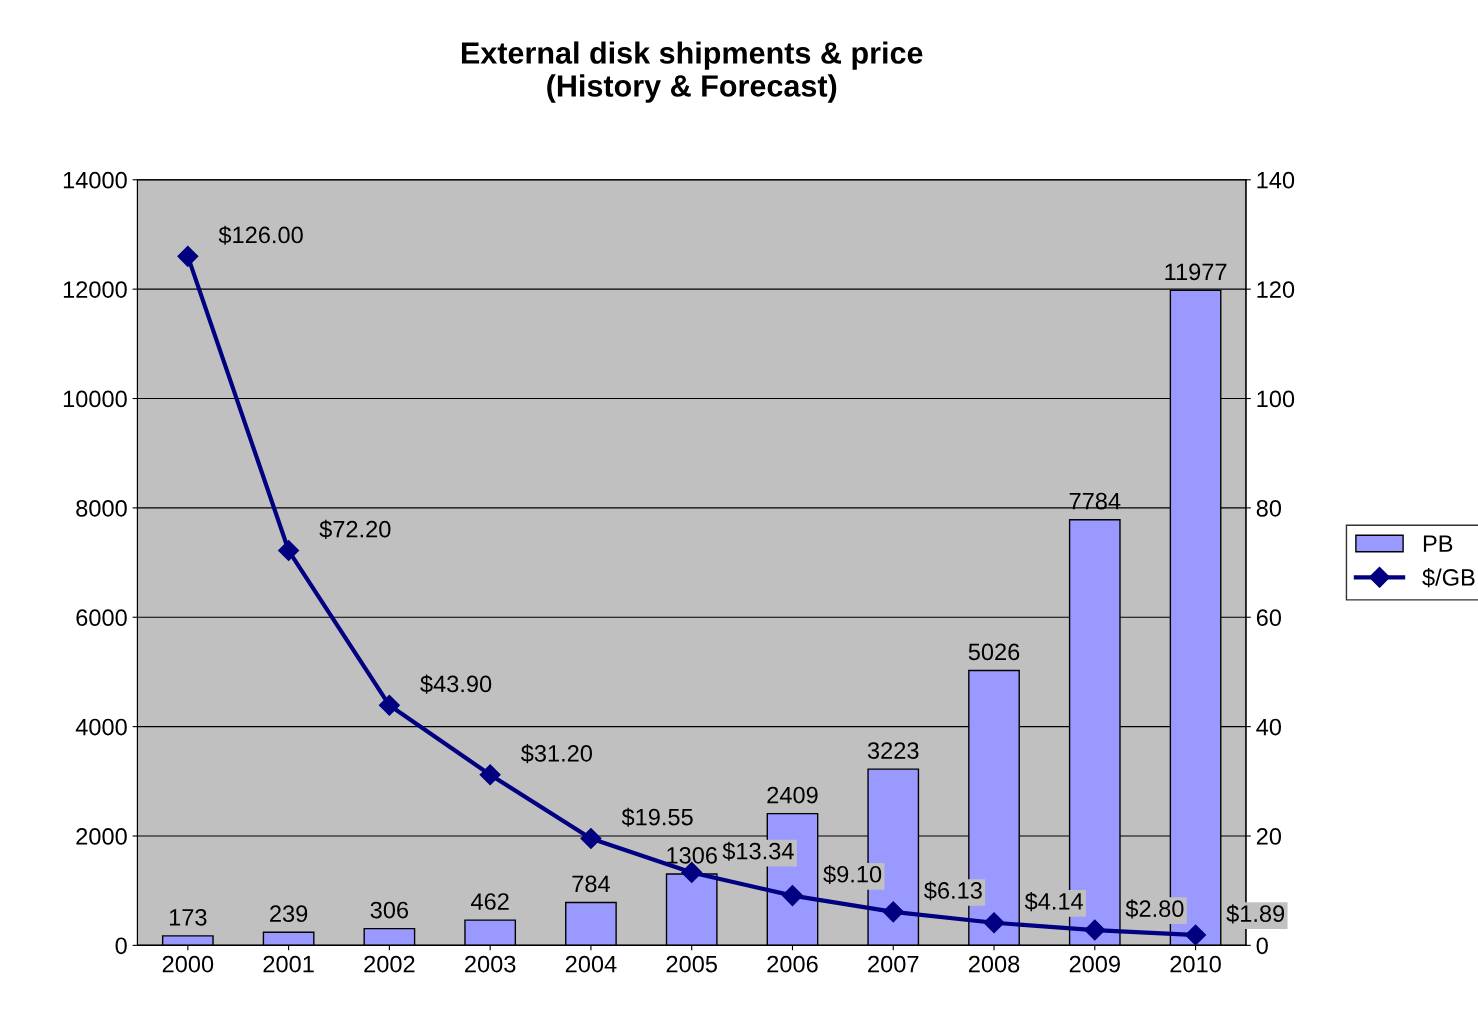  I want to click on data-label: 3223, so click(893, 750).